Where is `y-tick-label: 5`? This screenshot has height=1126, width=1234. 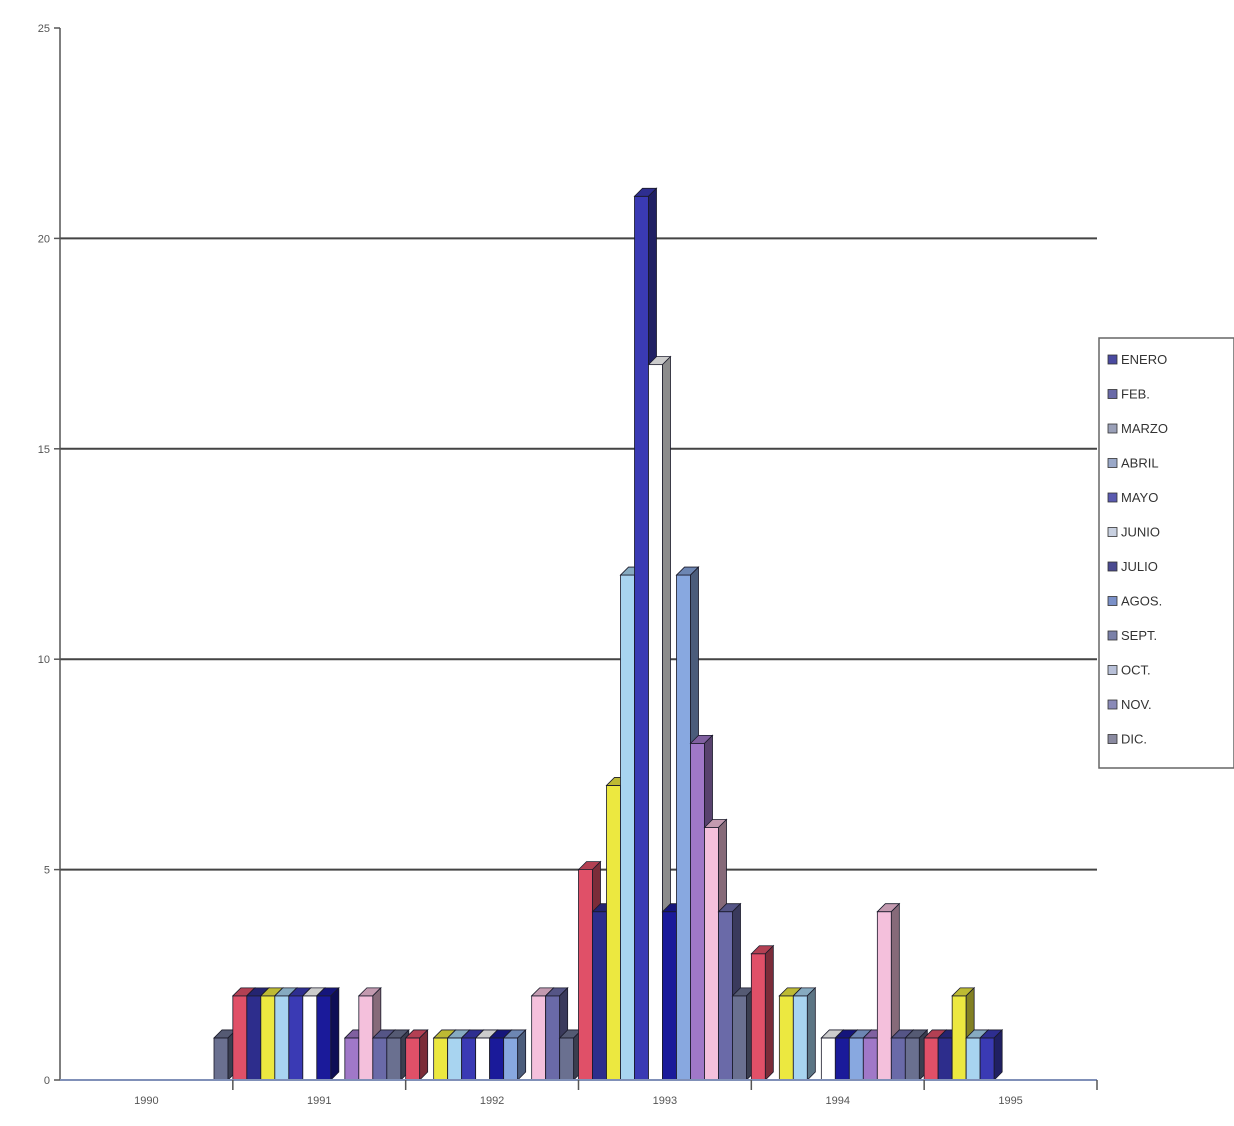
y-tick-label: 5 is located at coordinates (47, 871).